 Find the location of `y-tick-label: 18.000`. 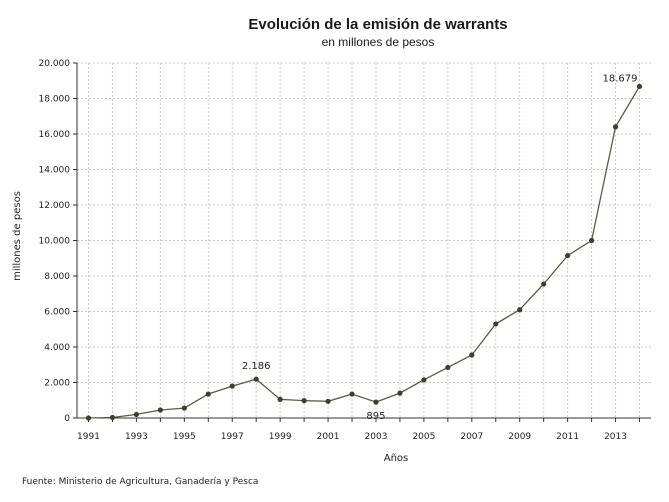

y-tick-label: 18.000 is located at coordinates (55, 100).